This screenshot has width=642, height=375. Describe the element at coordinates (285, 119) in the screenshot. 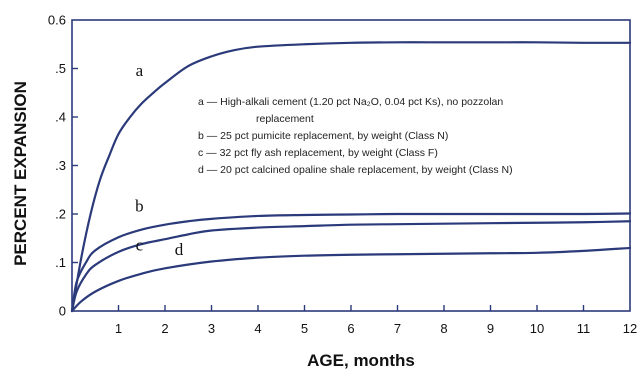

I see `legend-entry-a-cont: replacement` at that location.